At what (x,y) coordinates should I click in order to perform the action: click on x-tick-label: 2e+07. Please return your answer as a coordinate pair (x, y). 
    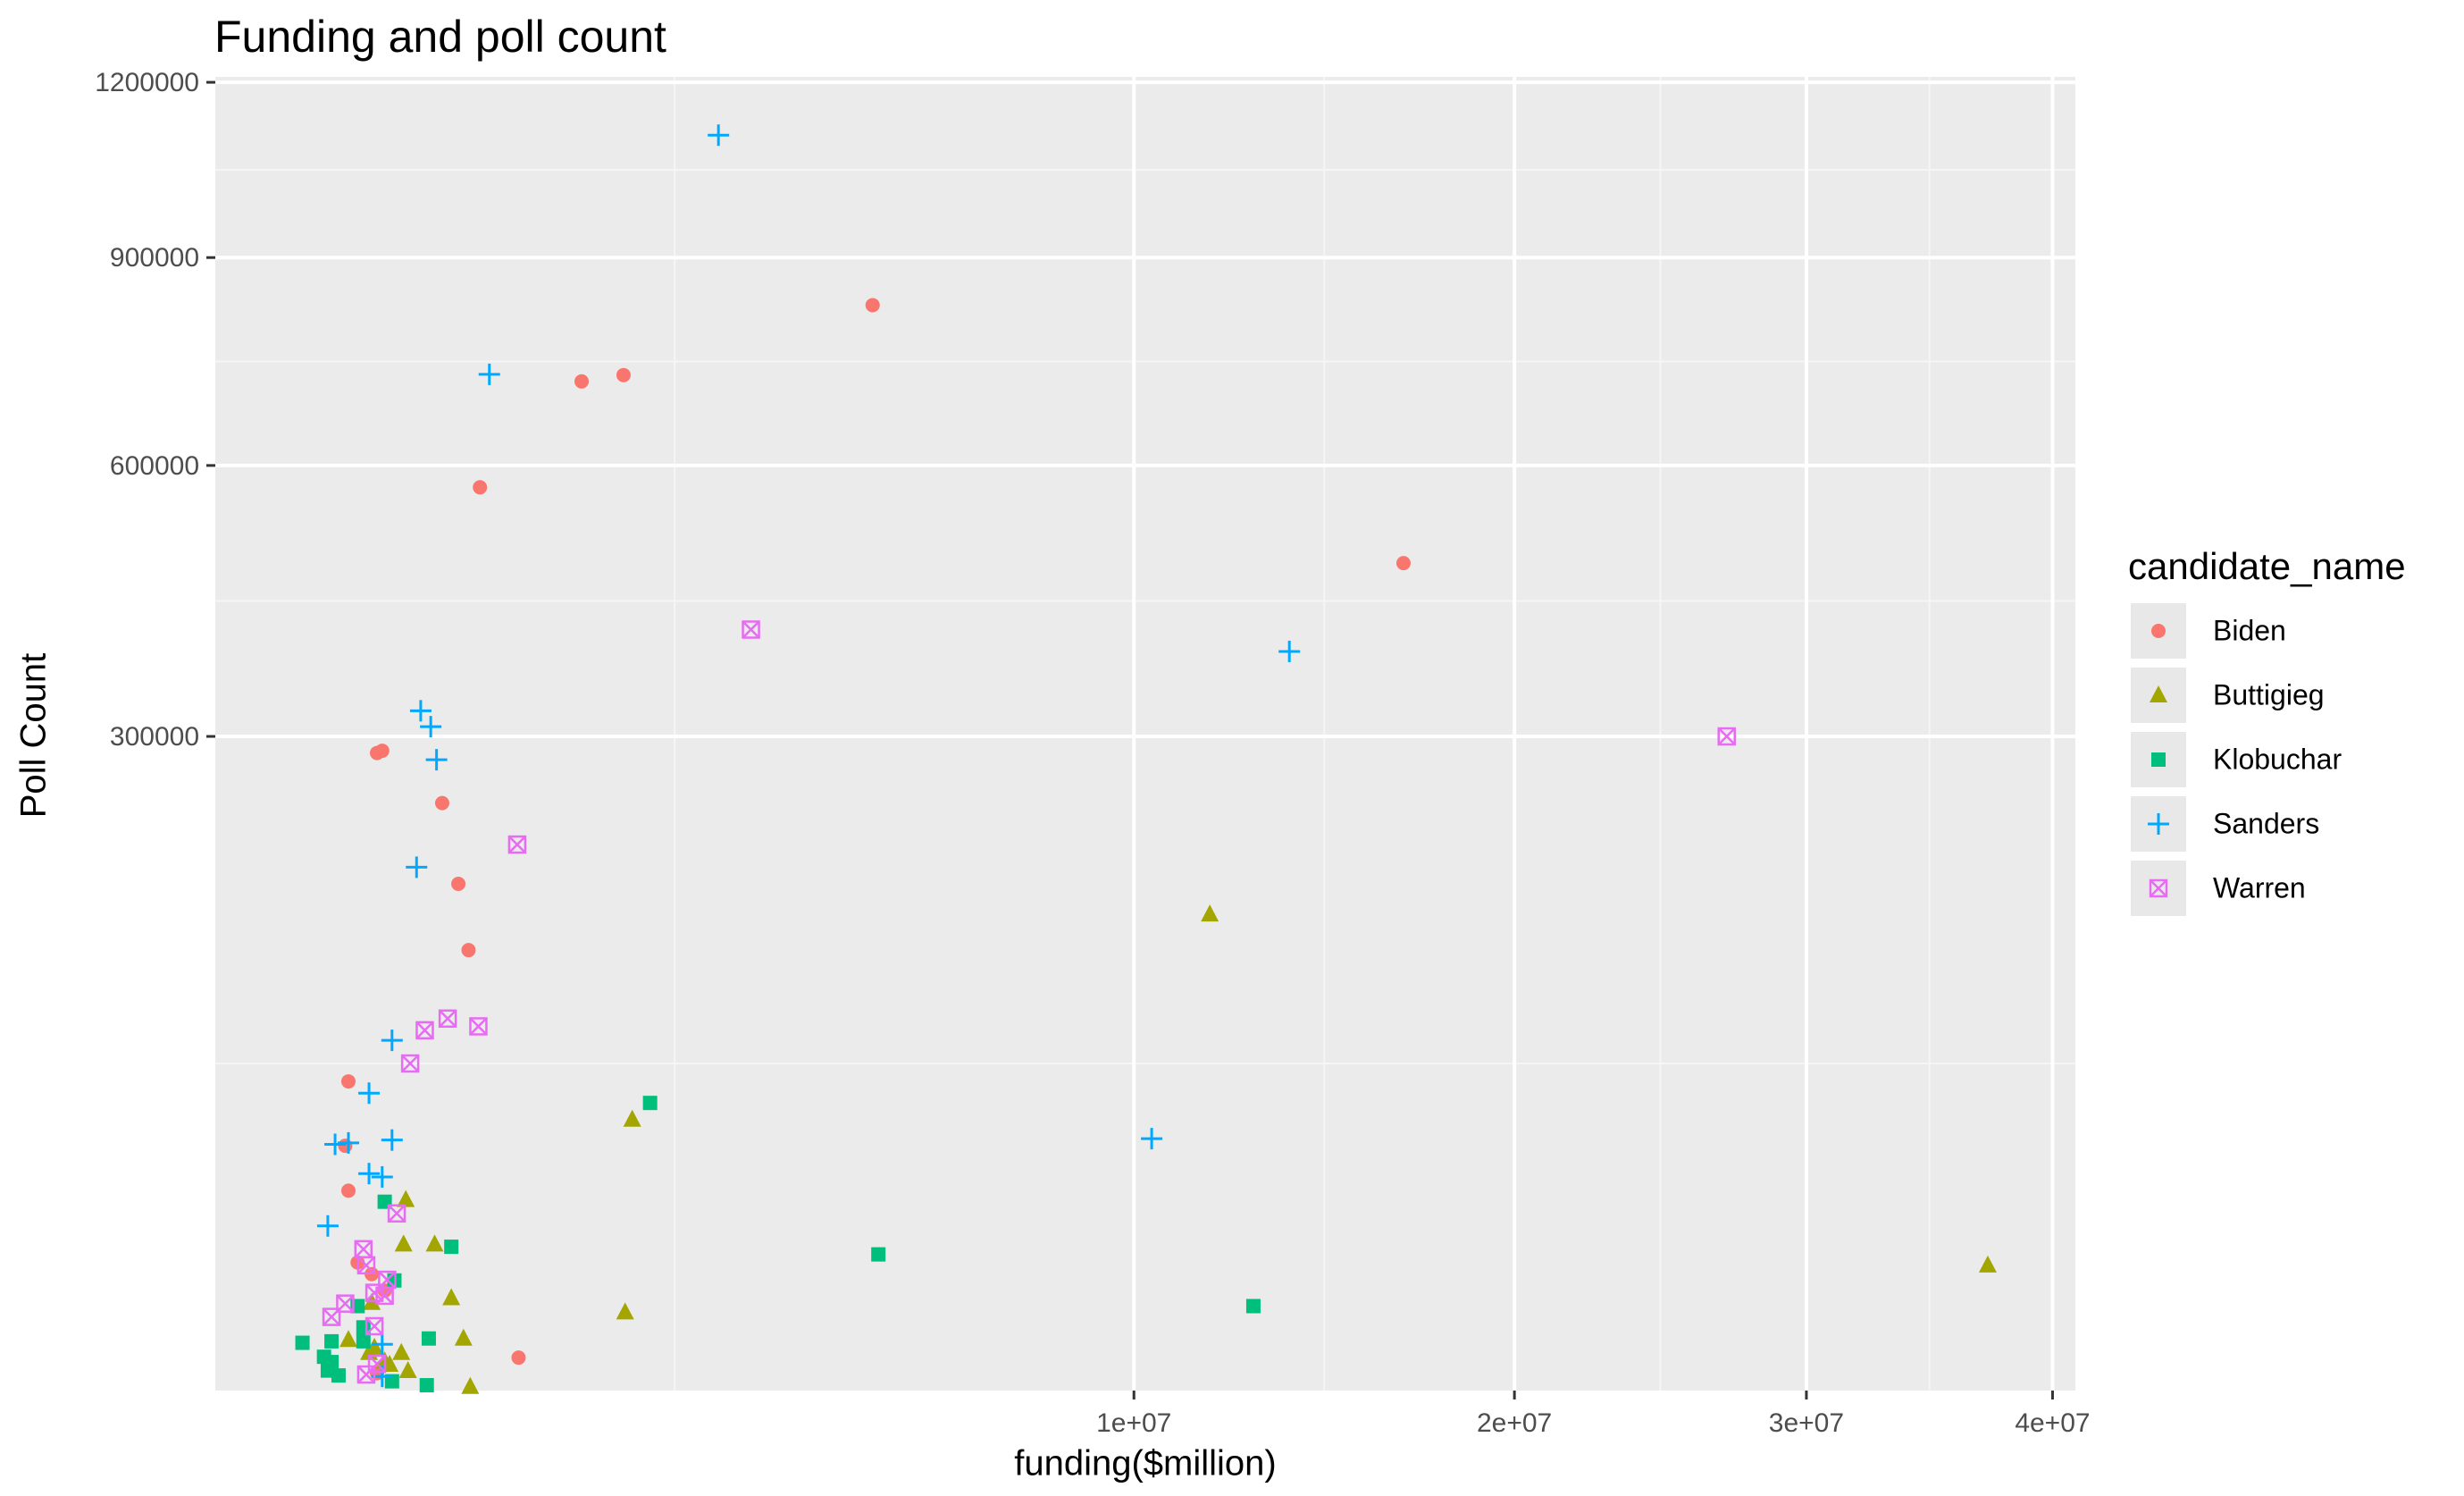
    Looking at the image, I should click on (1515, 1423).